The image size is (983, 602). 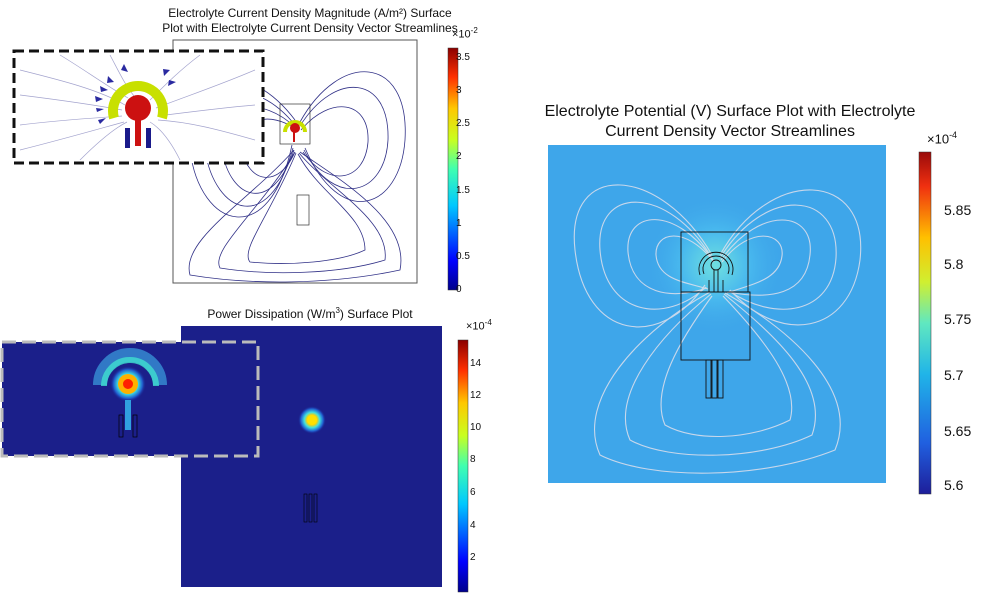 What do you see at coordinates (312, 464) in the screenshot?
I see `power-dissipation-electrode` at bounding box center [312, 464].